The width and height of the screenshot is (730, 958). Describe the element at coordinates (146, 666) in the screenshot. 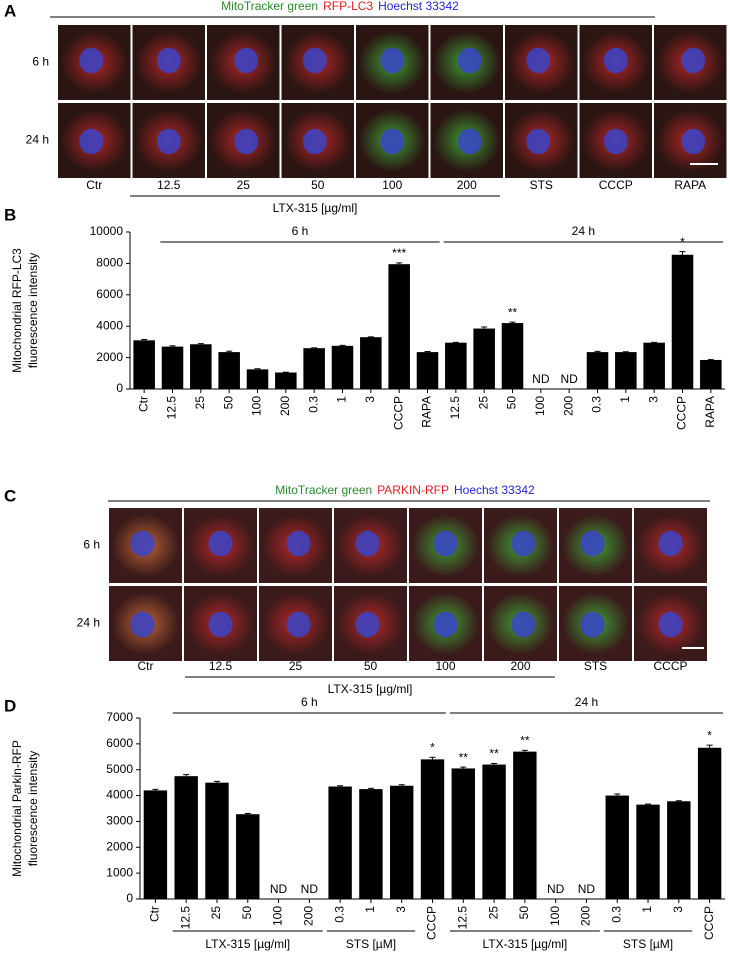

I see `column-label: Ctr` at that location.